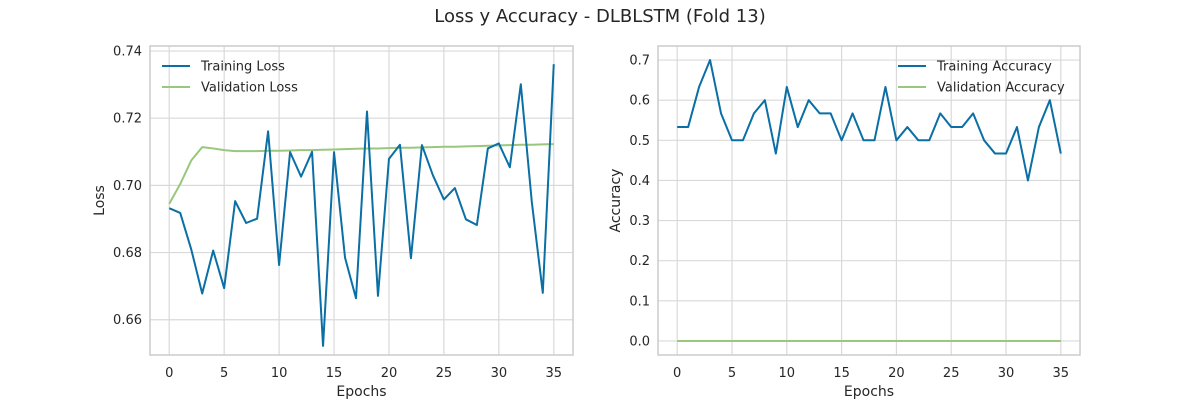 The width and height of the screenshot is (1200, 400). What do you see at coordinates (127, 119) in the screenshot?
I see `y-tick-label: 0.72` at bounding box center [127, 119].